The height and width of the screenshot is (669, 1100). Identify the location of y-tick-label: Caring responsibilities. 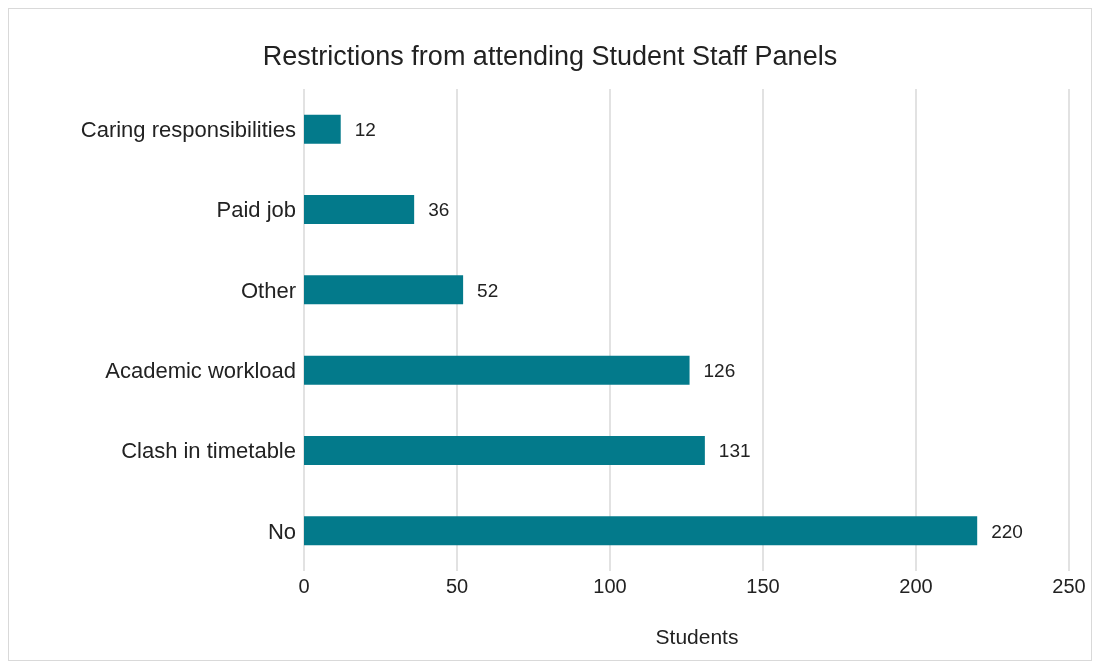
(188, 129).